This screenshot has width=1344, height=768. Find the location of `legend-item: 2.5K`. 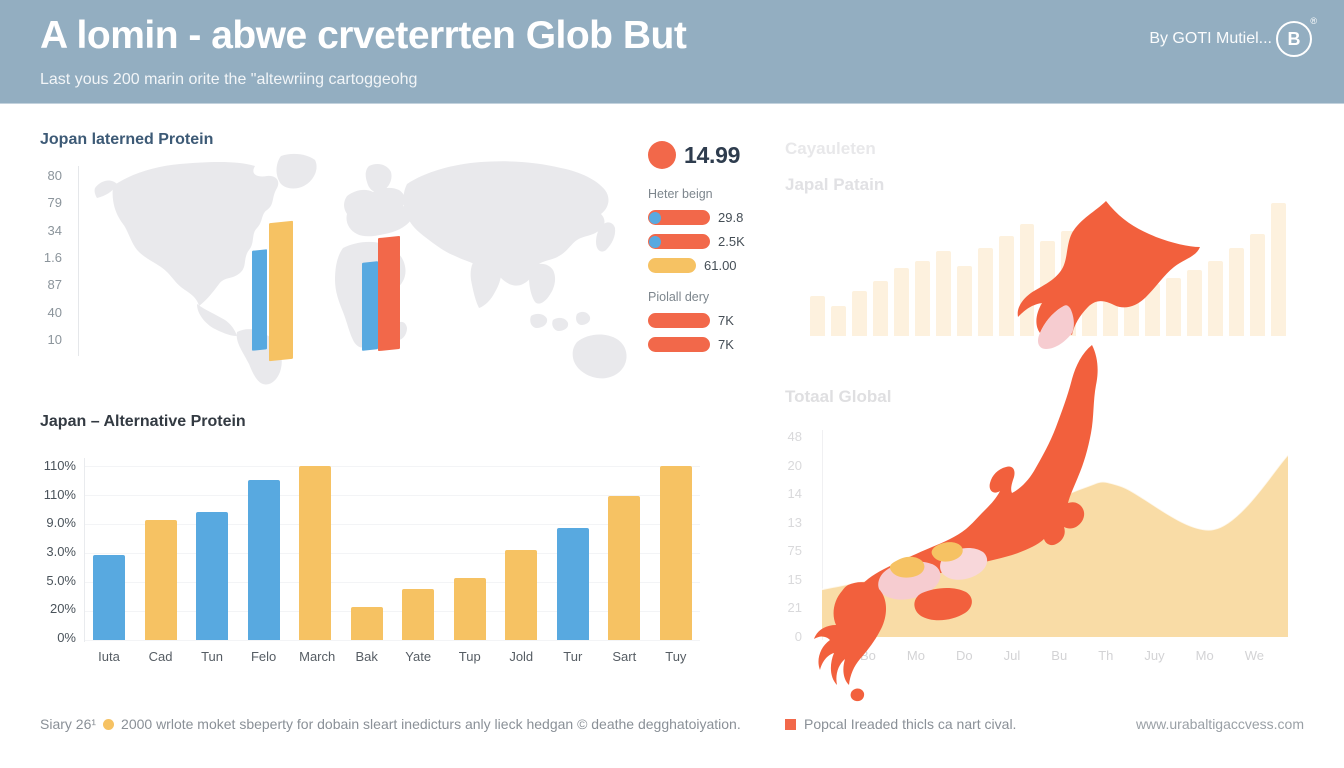

legend-item: 2.5K is located at coordinates (707, 241).